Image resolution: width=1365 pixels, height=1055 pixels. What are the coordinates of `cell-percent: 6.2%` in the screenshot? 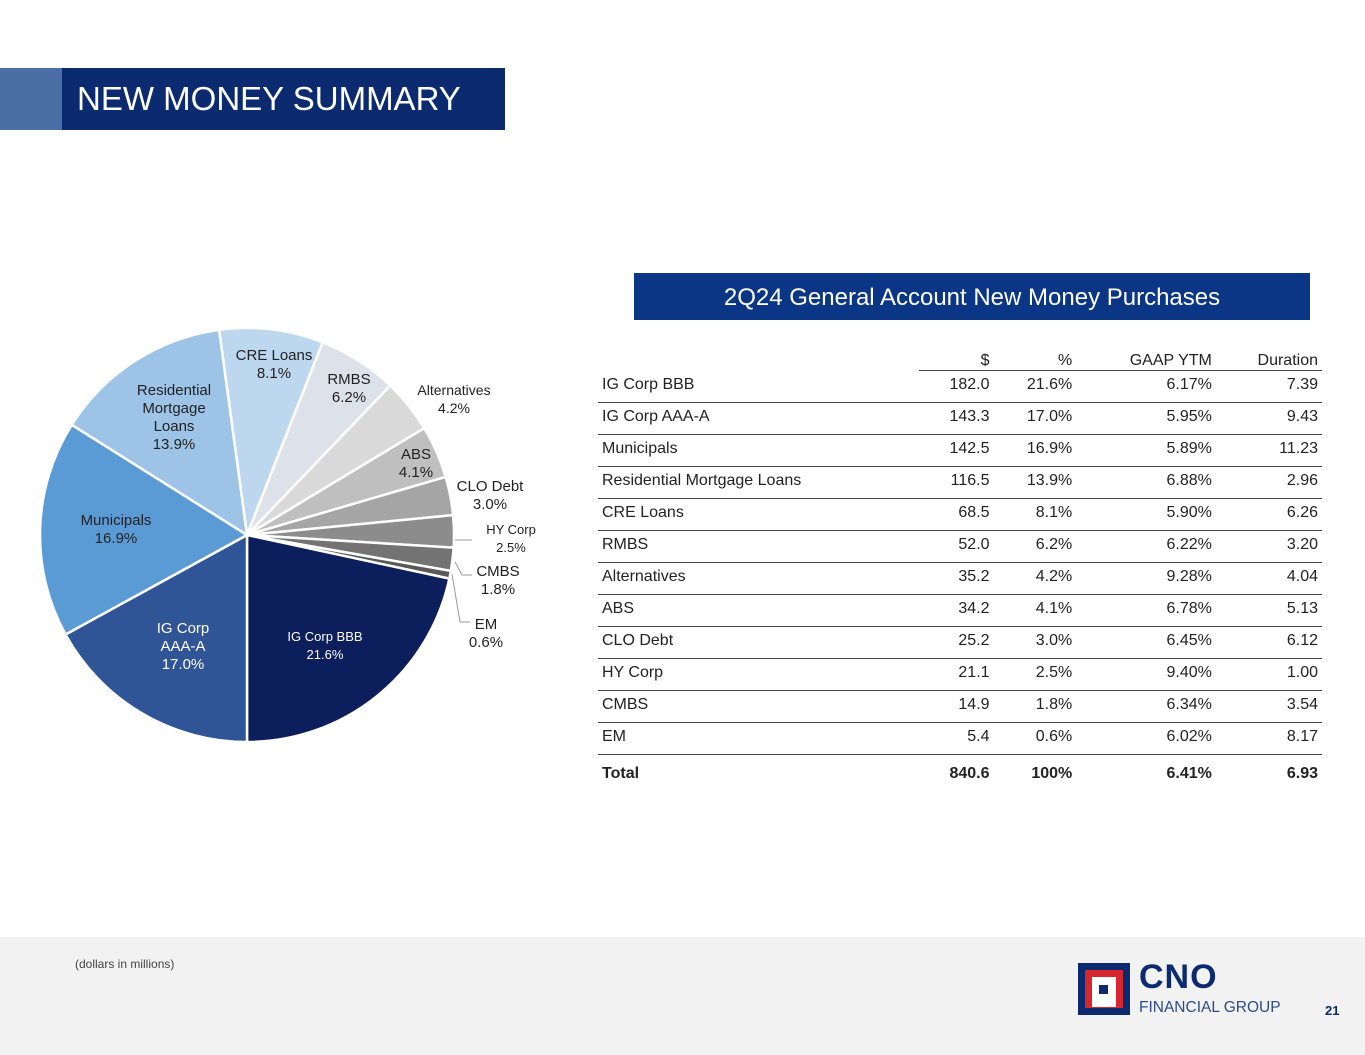 It's located at (1035, 546).